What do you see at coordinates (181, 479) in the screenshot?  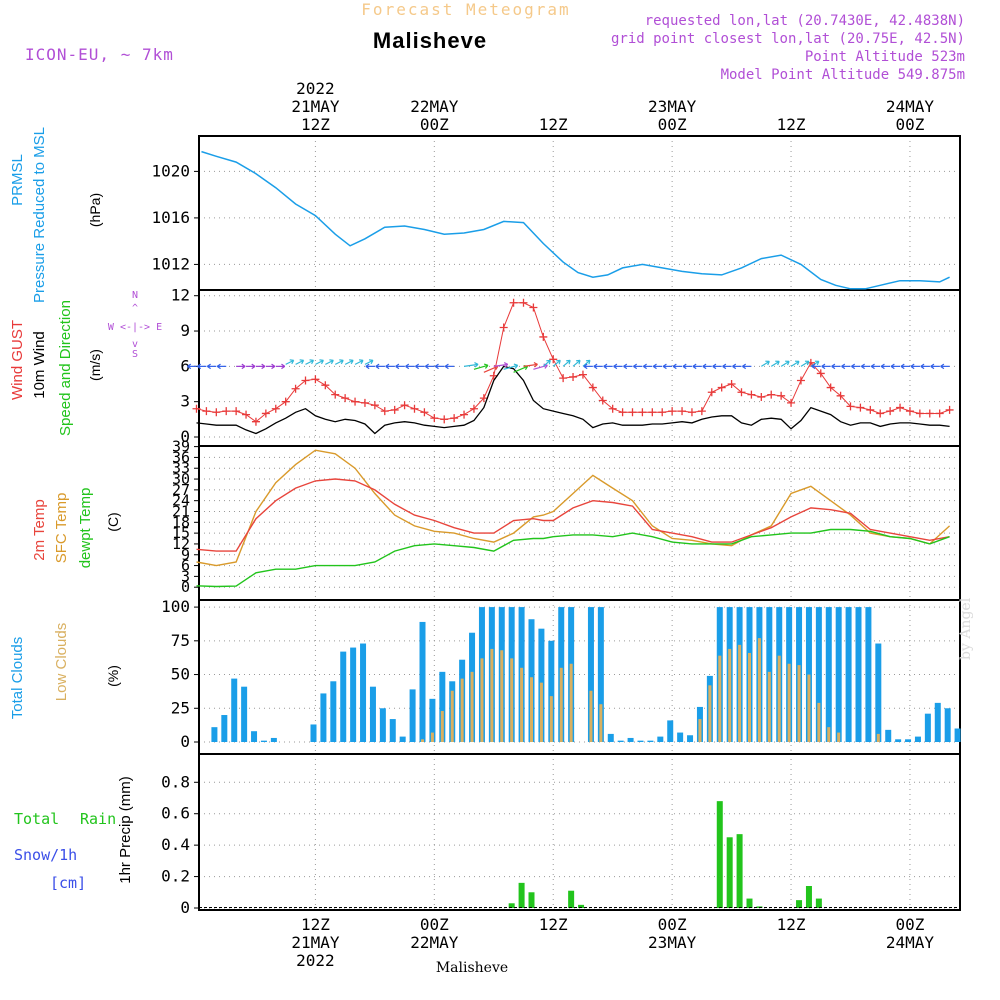 I see `y-tick-label: 30` at bounding box center [181, 479].